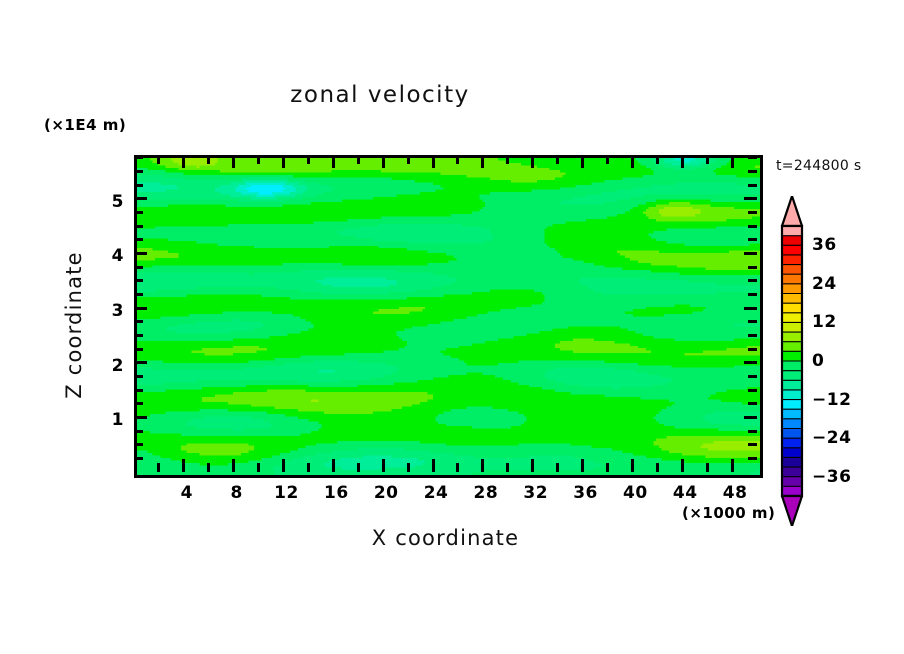 This screenshot has width=904, height=654. I want to click on colorbar-tick-label: −36, so click(832, 476).